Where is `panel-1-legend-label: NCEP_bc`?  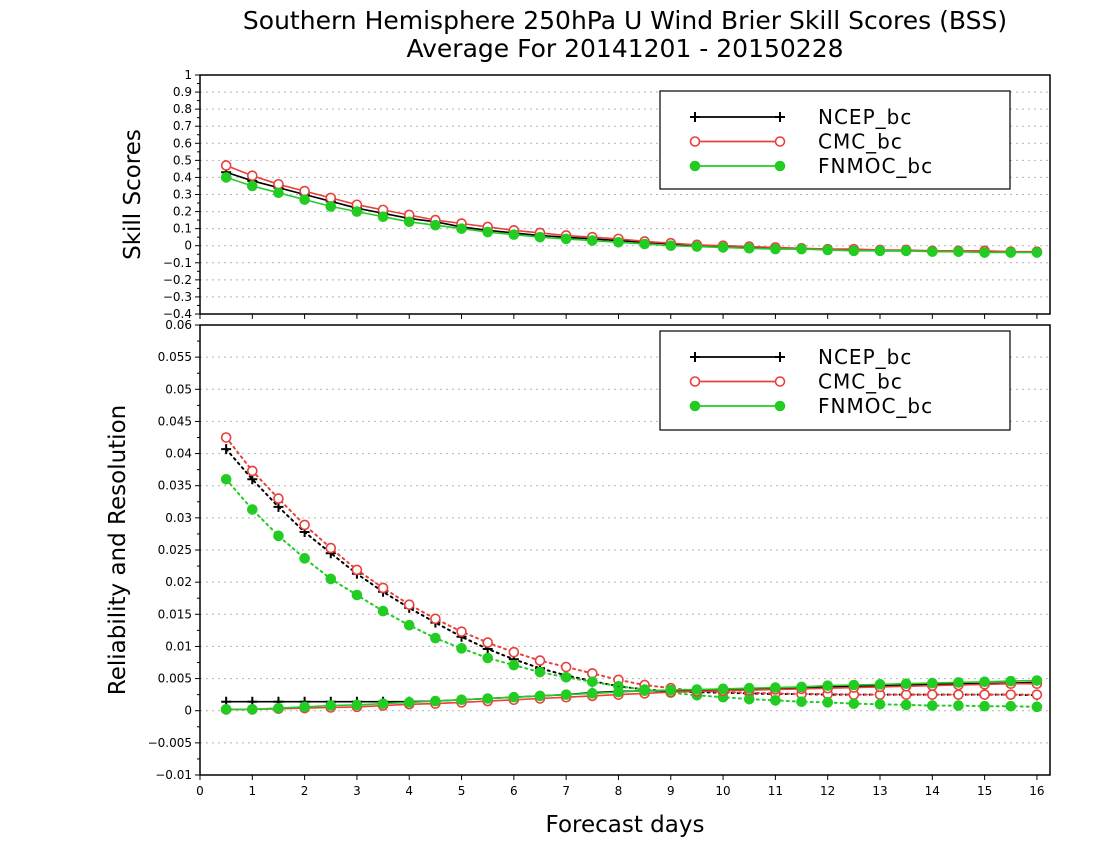 panel-1-legend-label: NCEP_bc is located at coordinates (865, 117).